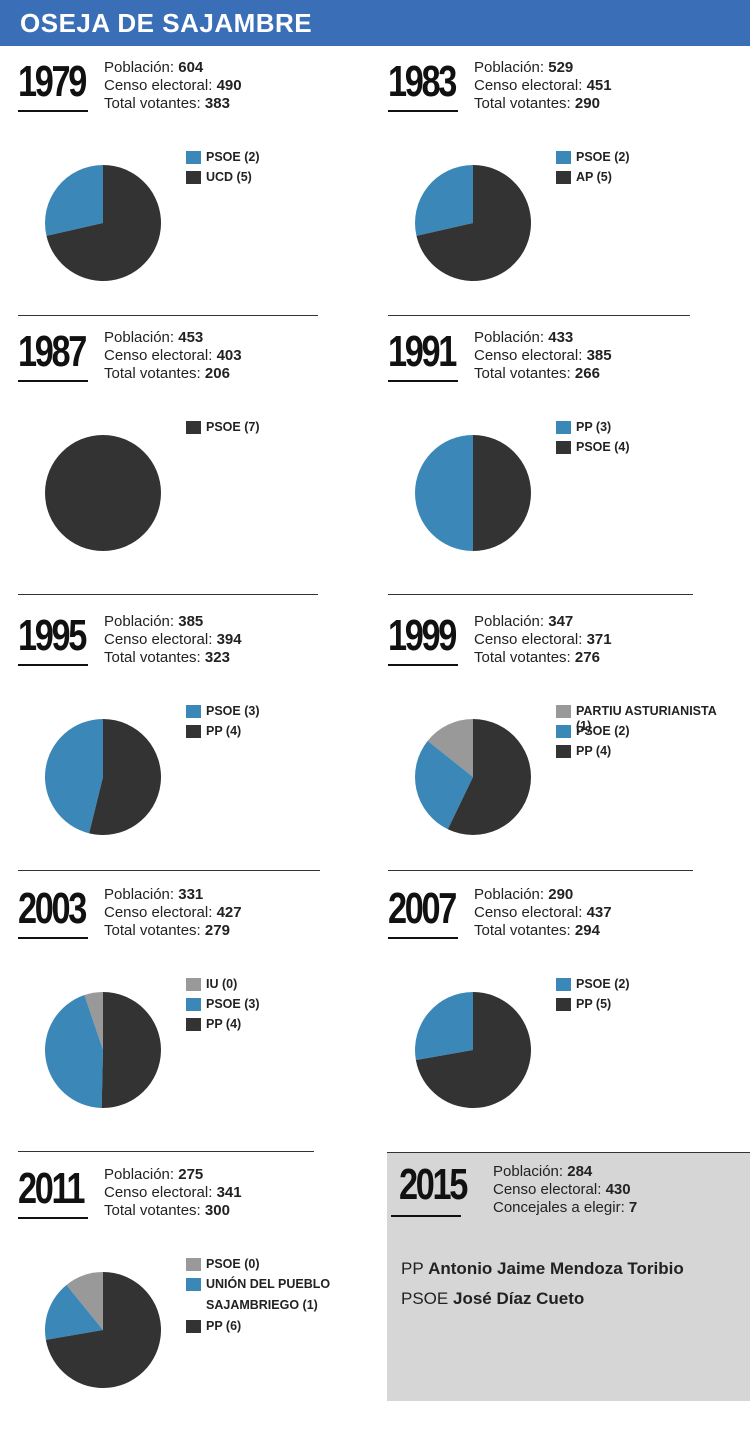 This screenshot has height=1440, width=750. What do you see at coordinates (433, 1184) in the screenshot?
I see `year-label: 2015` at bounding box center [433, 1184].